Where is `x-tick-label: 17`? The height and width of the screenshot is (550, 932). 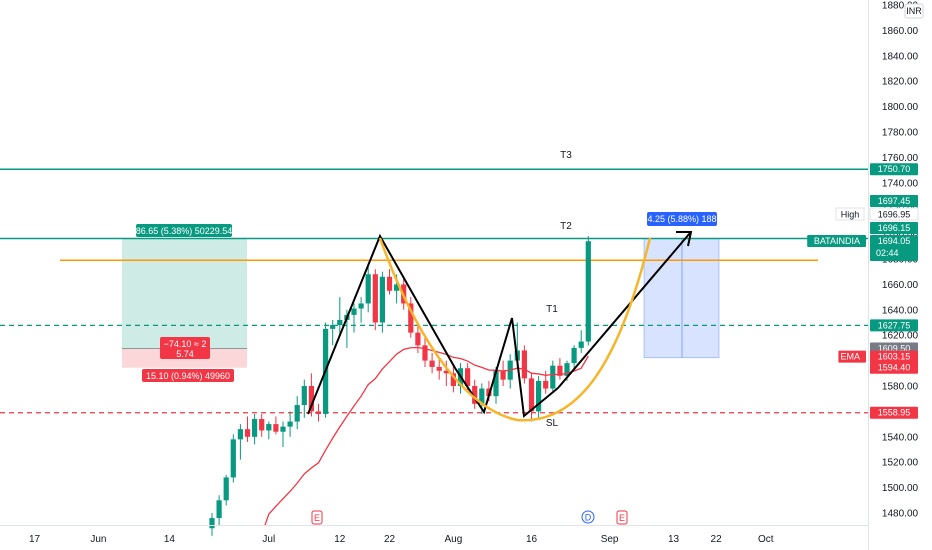
x-tick-label: 17 is located at coordinates (35, 539).